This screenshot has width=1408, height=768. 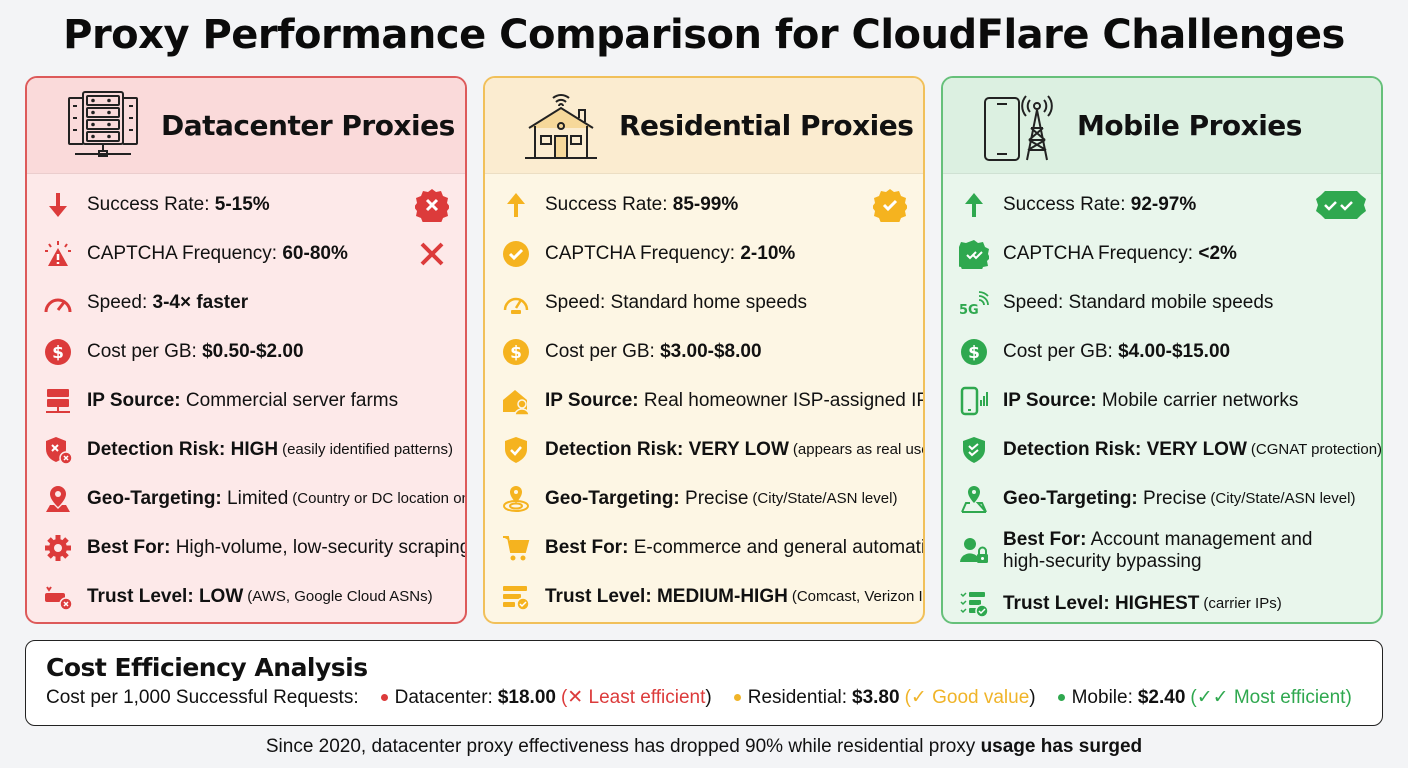 I want to click on row-ip-source: IP Source: Commercial server farms, so click(x=253, y=400).